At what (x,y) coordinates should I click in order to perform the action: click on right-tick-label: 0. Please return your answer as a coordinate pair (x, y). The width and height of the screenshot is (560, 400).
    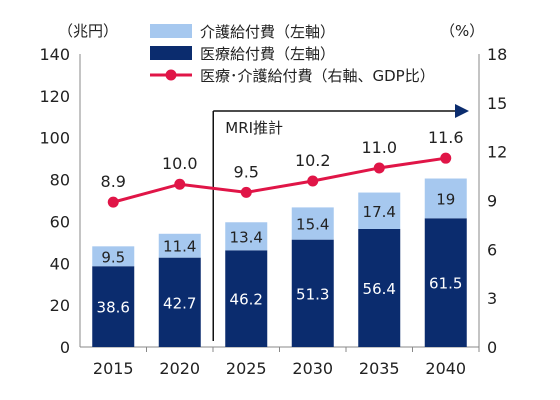
    Looking at the image, I should click on (492, 347).